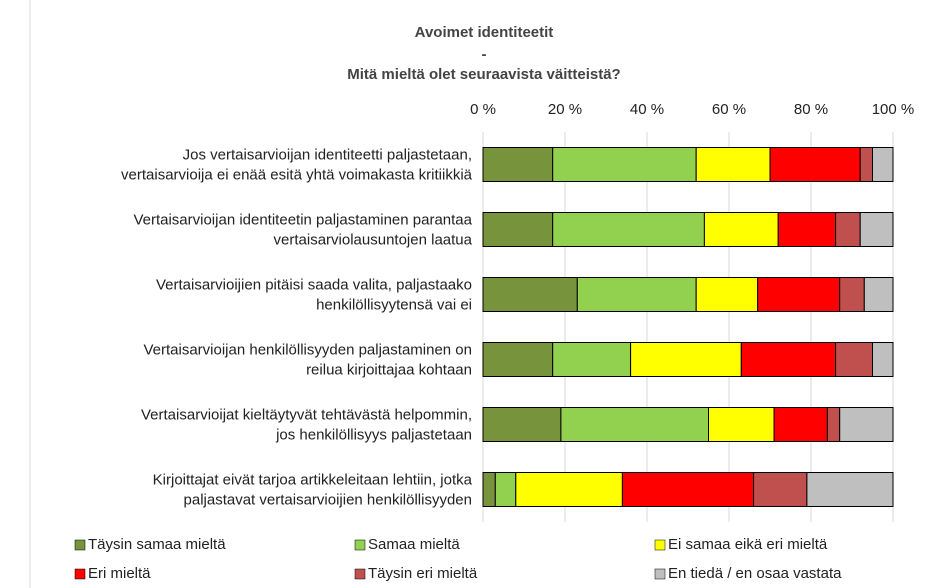  Describe the element at coordinates (119, 573) in the screenshot. I see `legend-label: Eri mieltä` at that location.